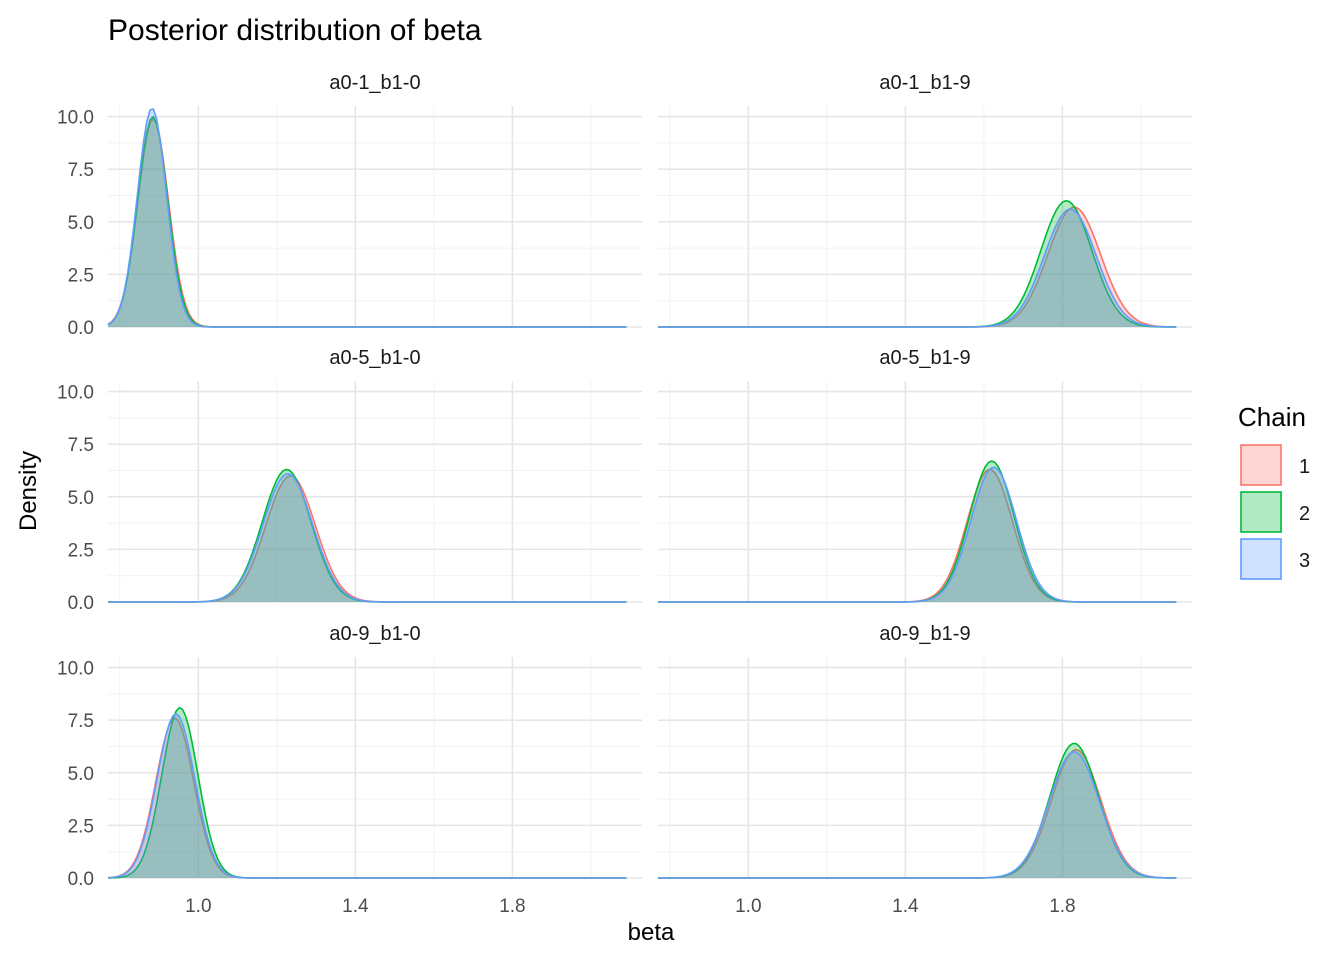 This screenshot has width=1344, height=960. I want to click on chart-title: Posterior distribution of beta, so click(295, 30).